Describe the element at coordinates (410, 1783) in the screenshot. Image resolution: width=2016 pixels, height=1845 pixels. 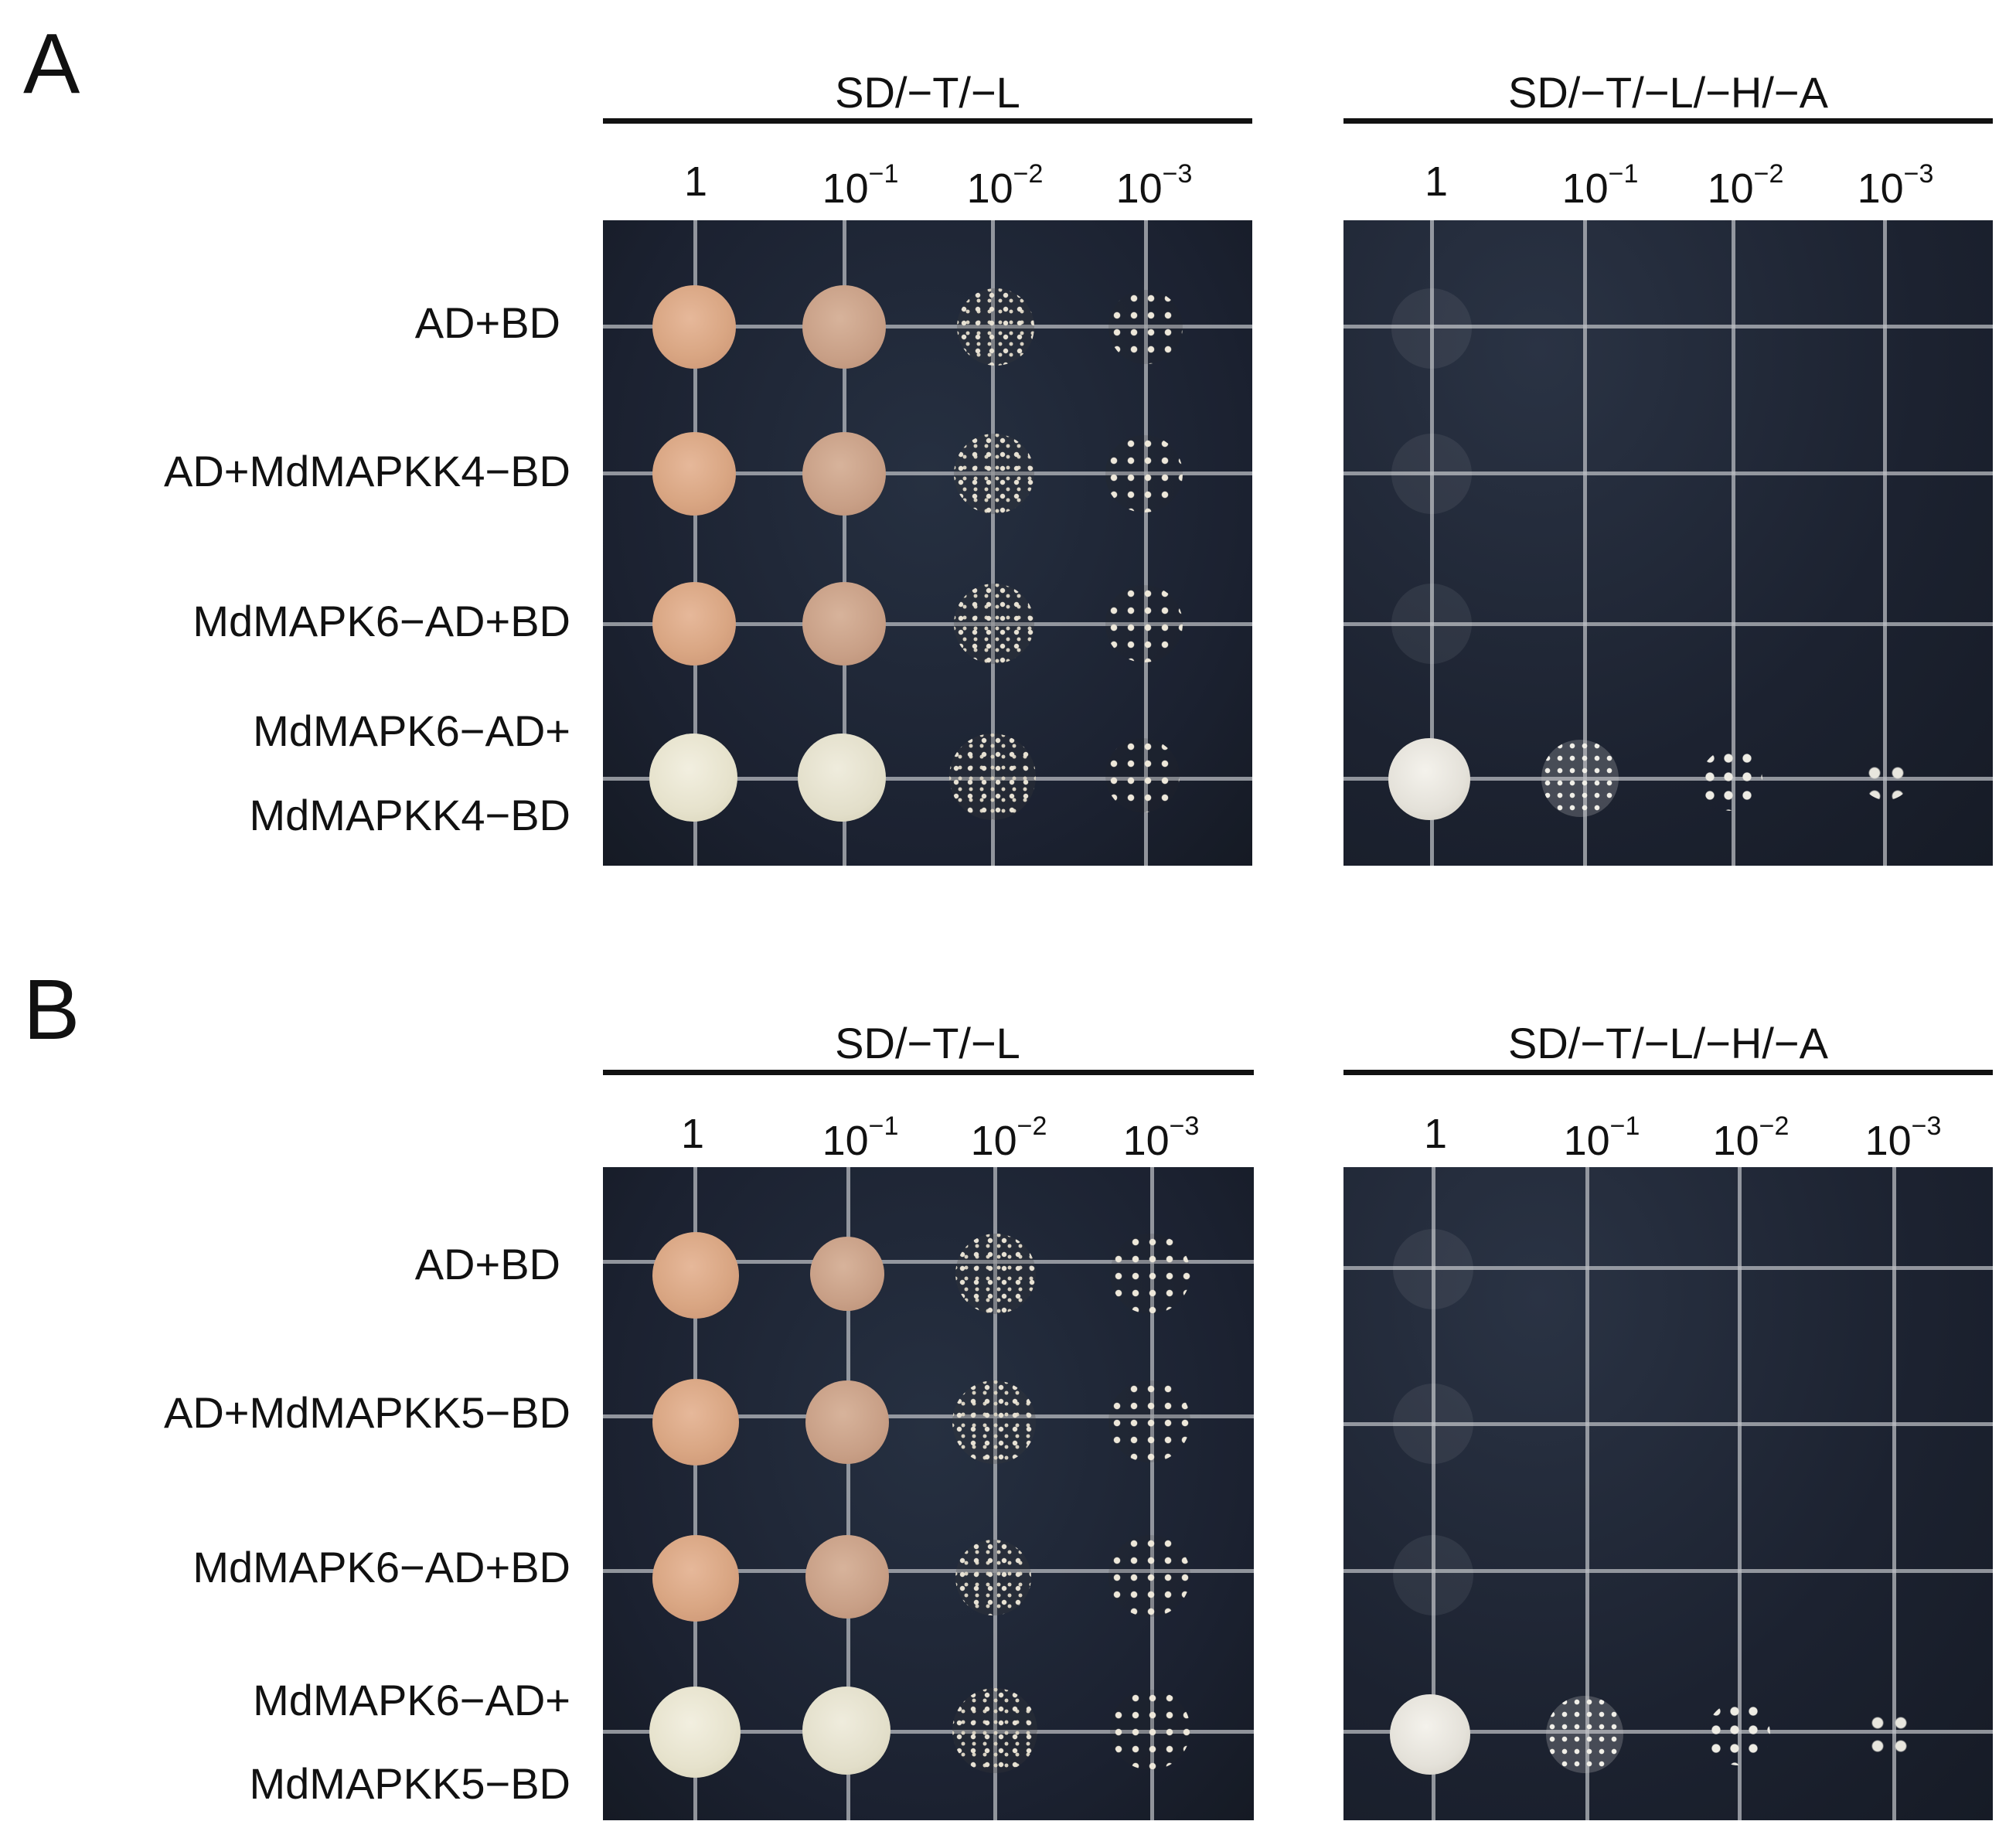
I see `row-label: MdMAPKK5−BD` at that location.